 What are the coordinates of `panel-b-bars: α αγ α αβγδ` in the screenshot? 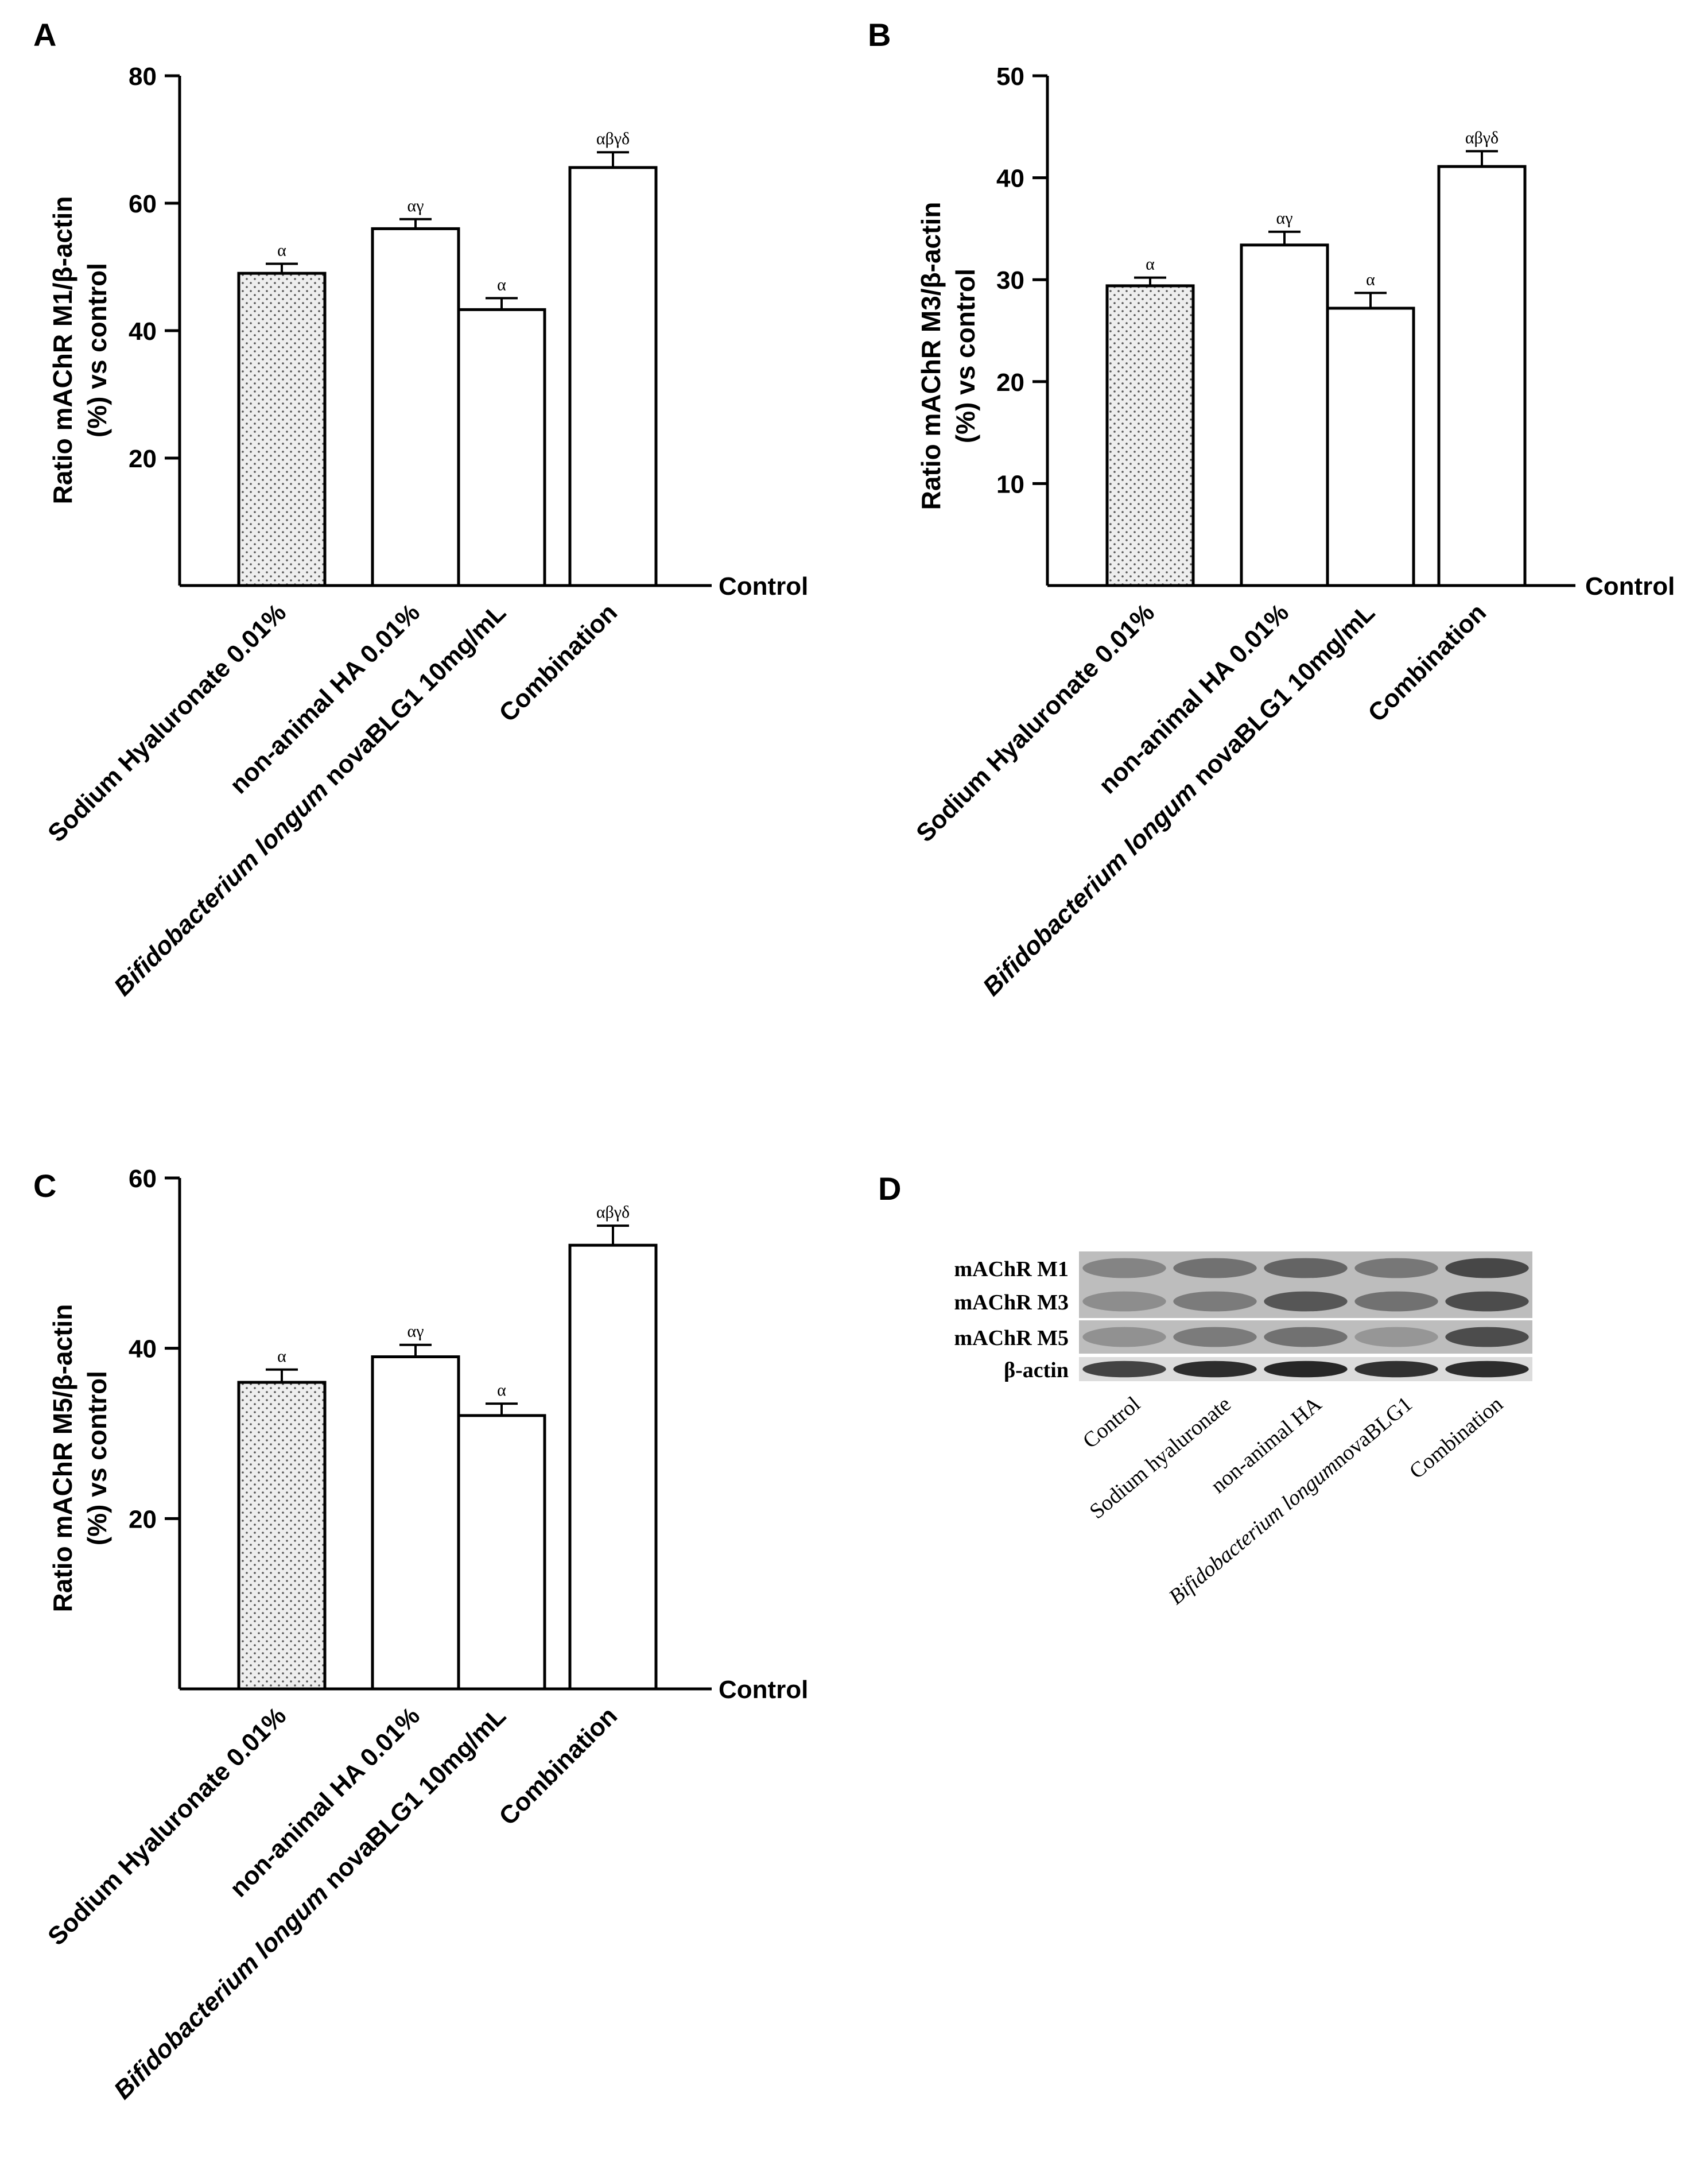 It's located at (1316, 357).